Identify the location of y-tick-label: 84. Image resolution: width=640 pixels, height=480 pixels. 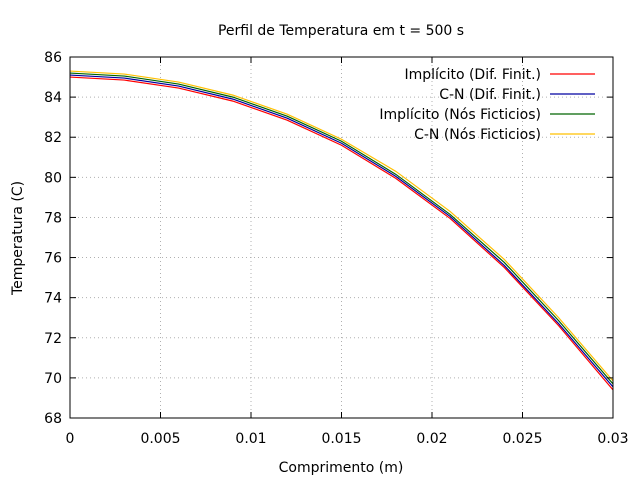
(53, 98).